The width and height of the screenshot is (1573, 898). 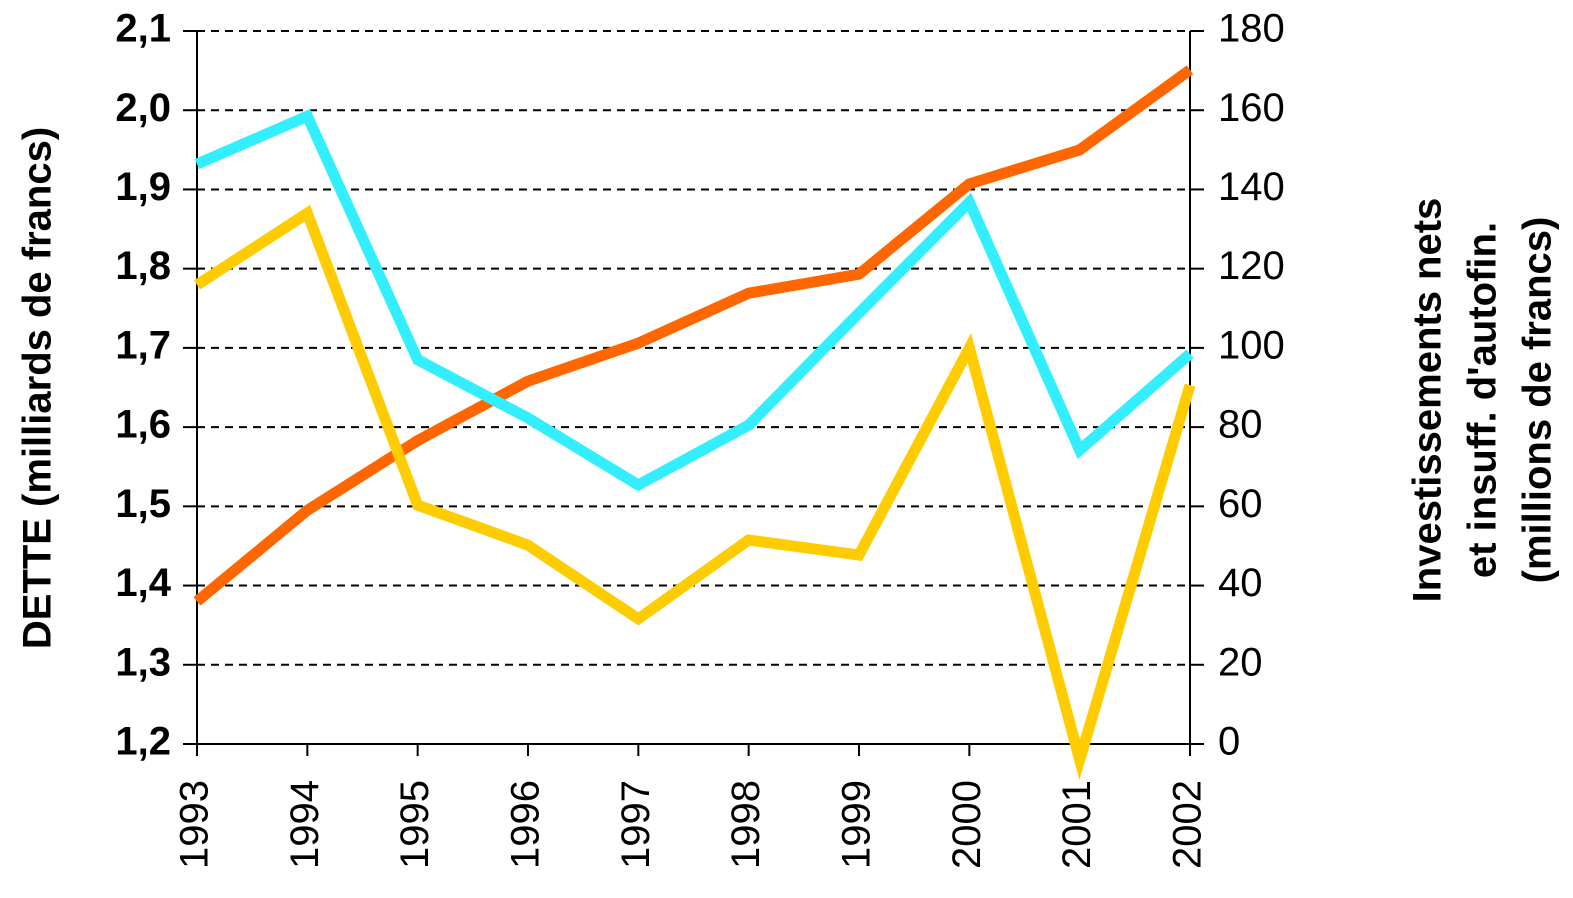 I want to click on y-tick-label: 1,5, so click(x=143, y=504).